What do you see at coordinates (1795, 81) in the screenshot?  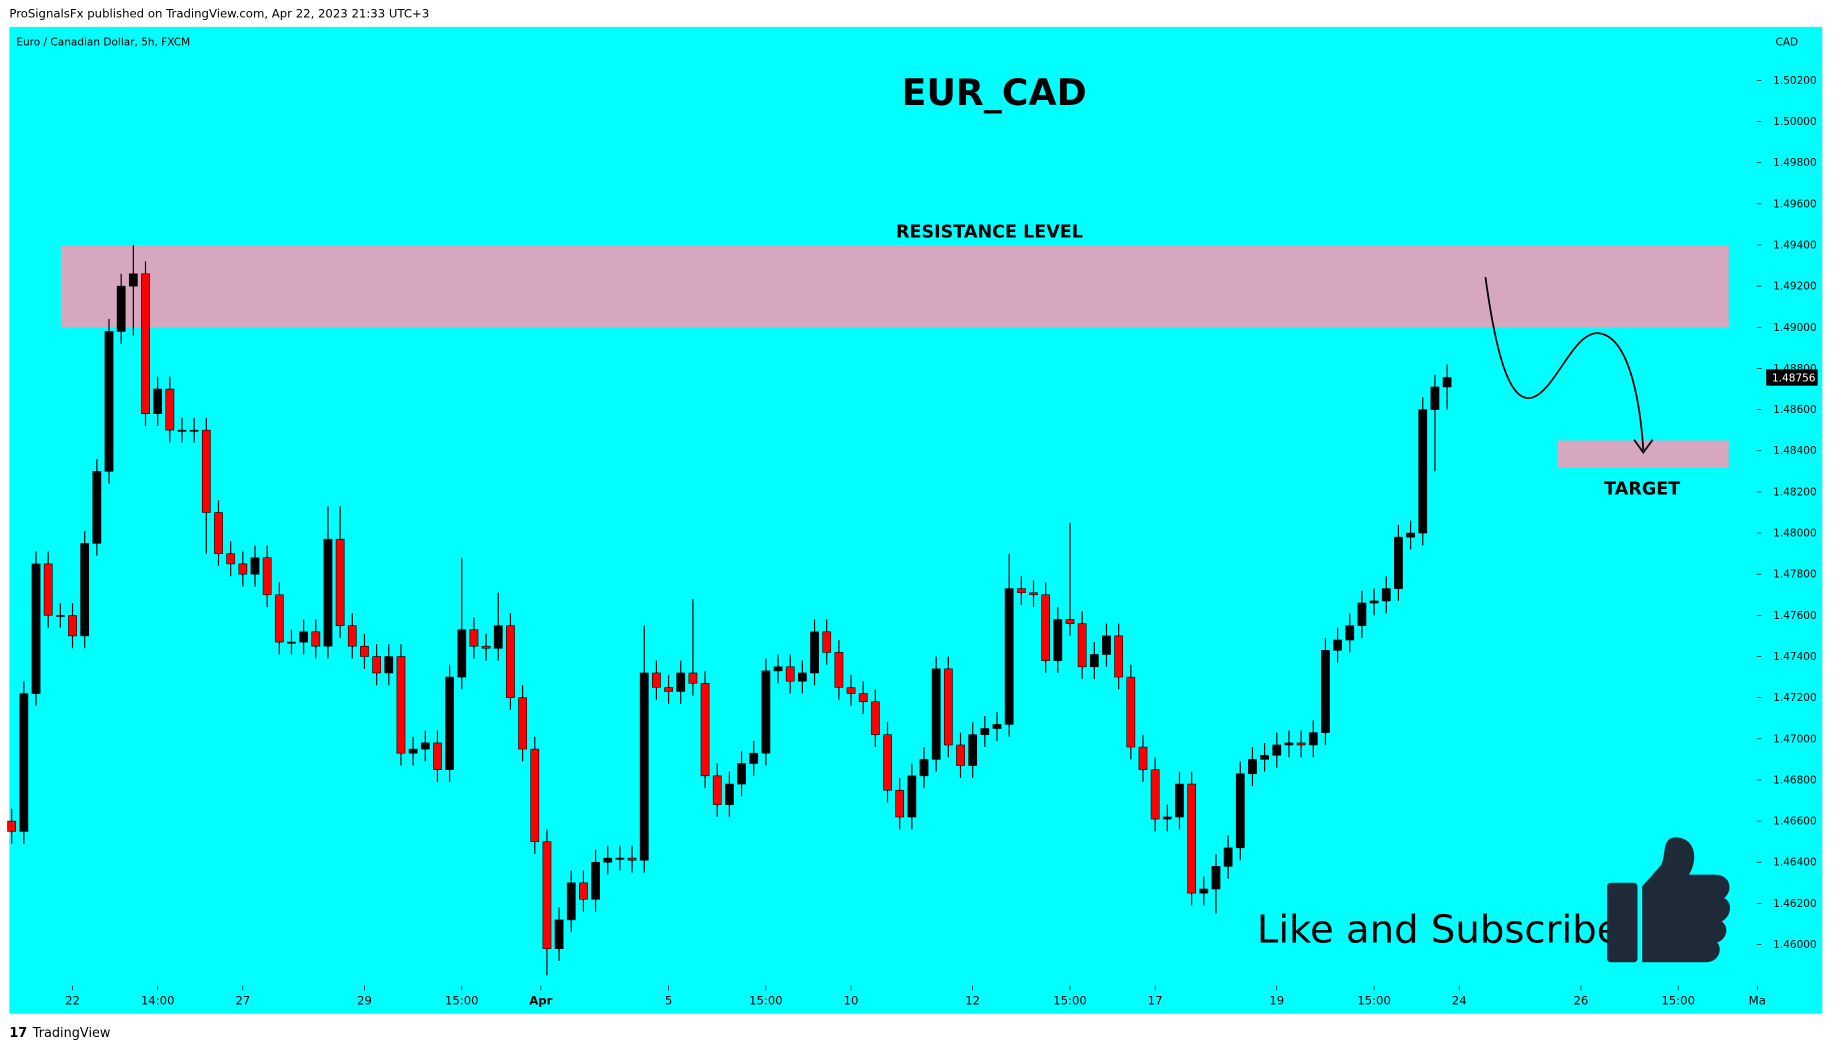 I see `y-tick-label: 1.50200` at bounding box center [1795, 81].